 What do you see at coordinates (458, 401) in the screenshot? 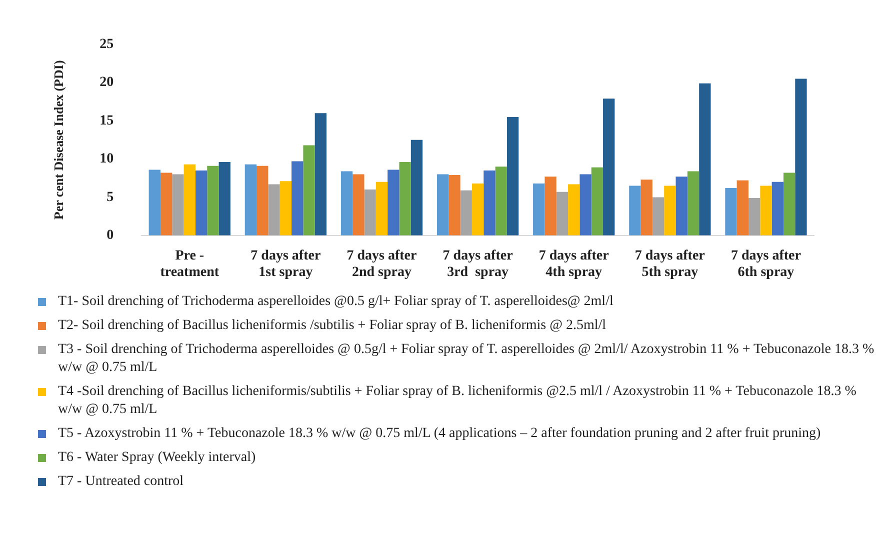
I see `legend-label: T4 -Soil drenching of Bacillus licheniformis/subtilis + Foliar spray of B. licheniformis @2.5 ml/l / Azoxystrobin 11 % + Tebuconazole 18.3 % w/w @ 0.75 ml/L` at bounding box center [458, 401].